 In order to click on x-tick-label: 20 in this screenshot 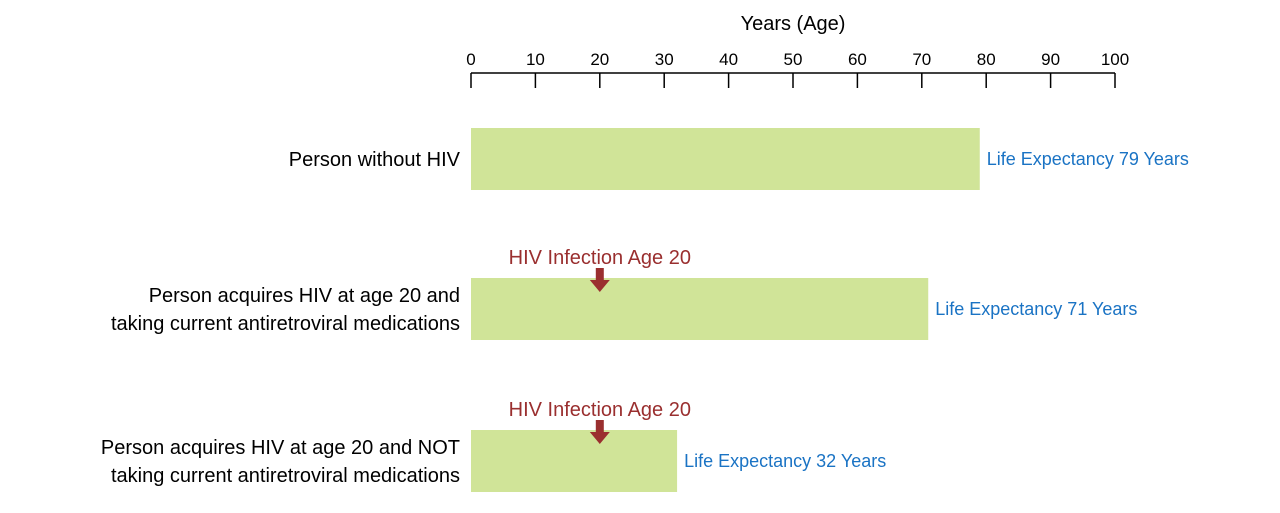, I will do `click(599, 59)`.